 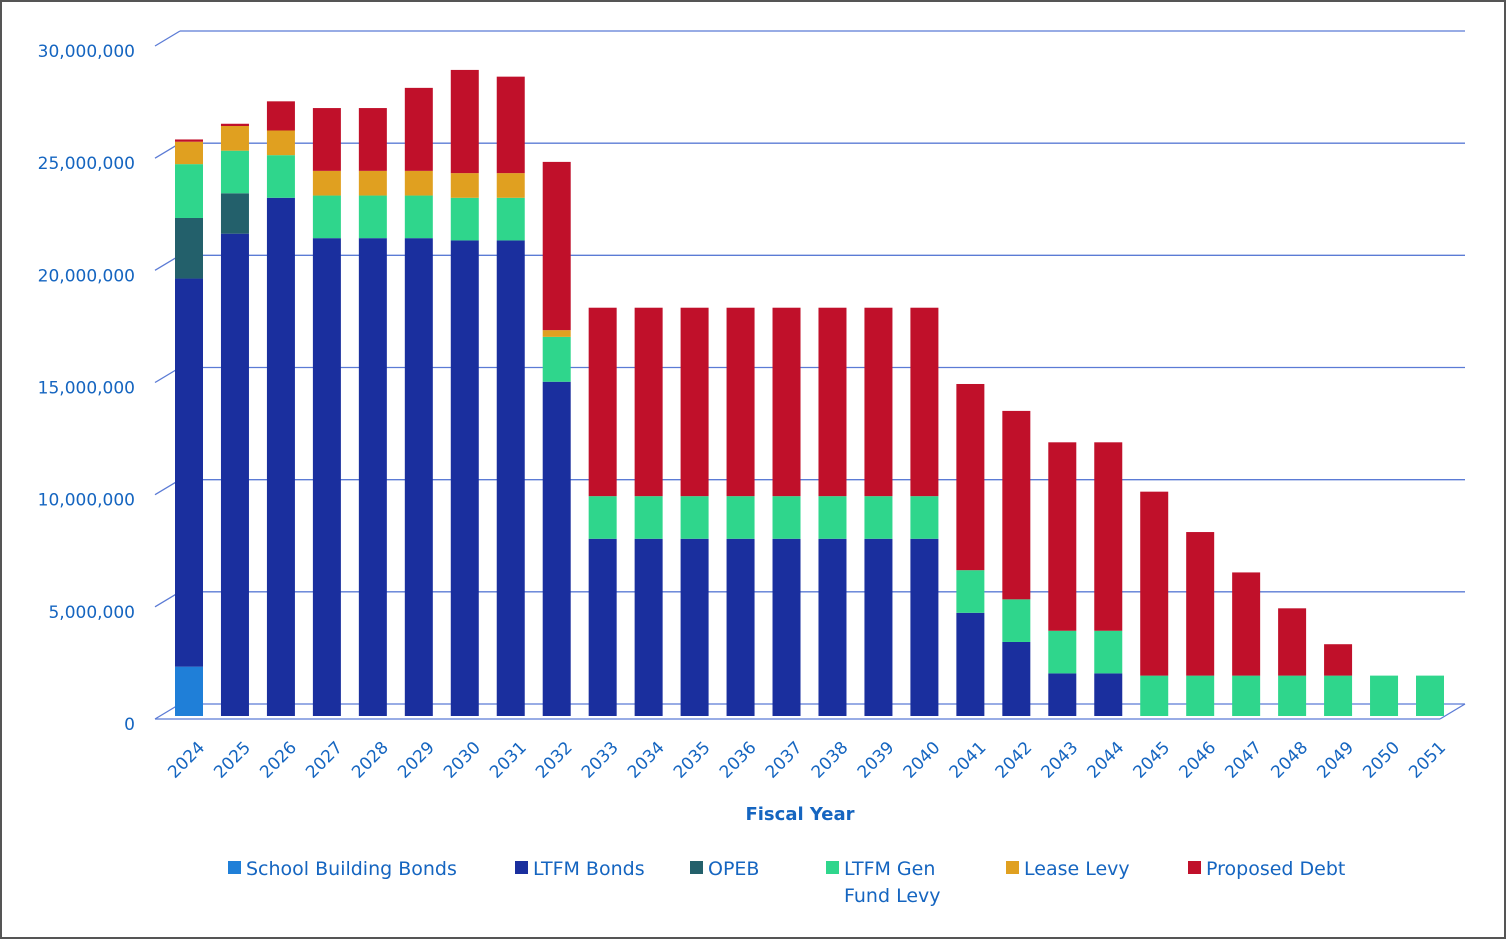 What do you see at coordinates (1060, 760) in the screenshot?
I see `x-tick-label: 2043` at bounding box center [1060, 760].